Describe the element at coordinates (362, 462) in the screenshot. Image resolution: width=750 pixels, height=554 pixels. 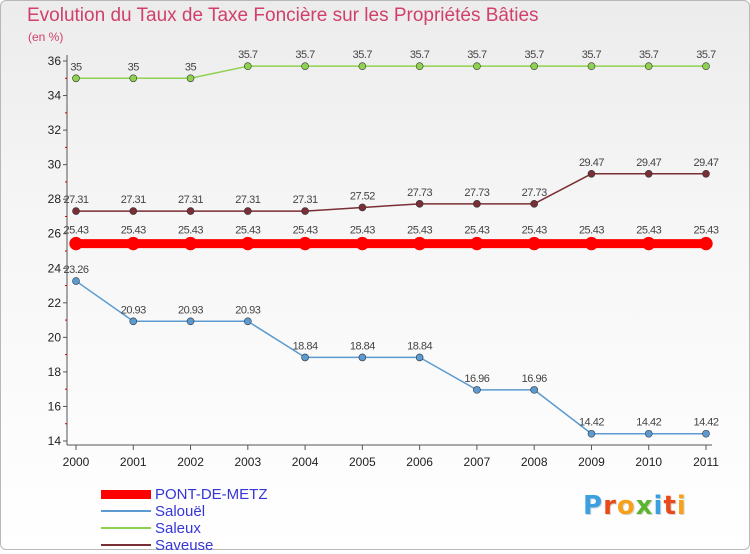
I see `x-tick-label: 2005` at that location.